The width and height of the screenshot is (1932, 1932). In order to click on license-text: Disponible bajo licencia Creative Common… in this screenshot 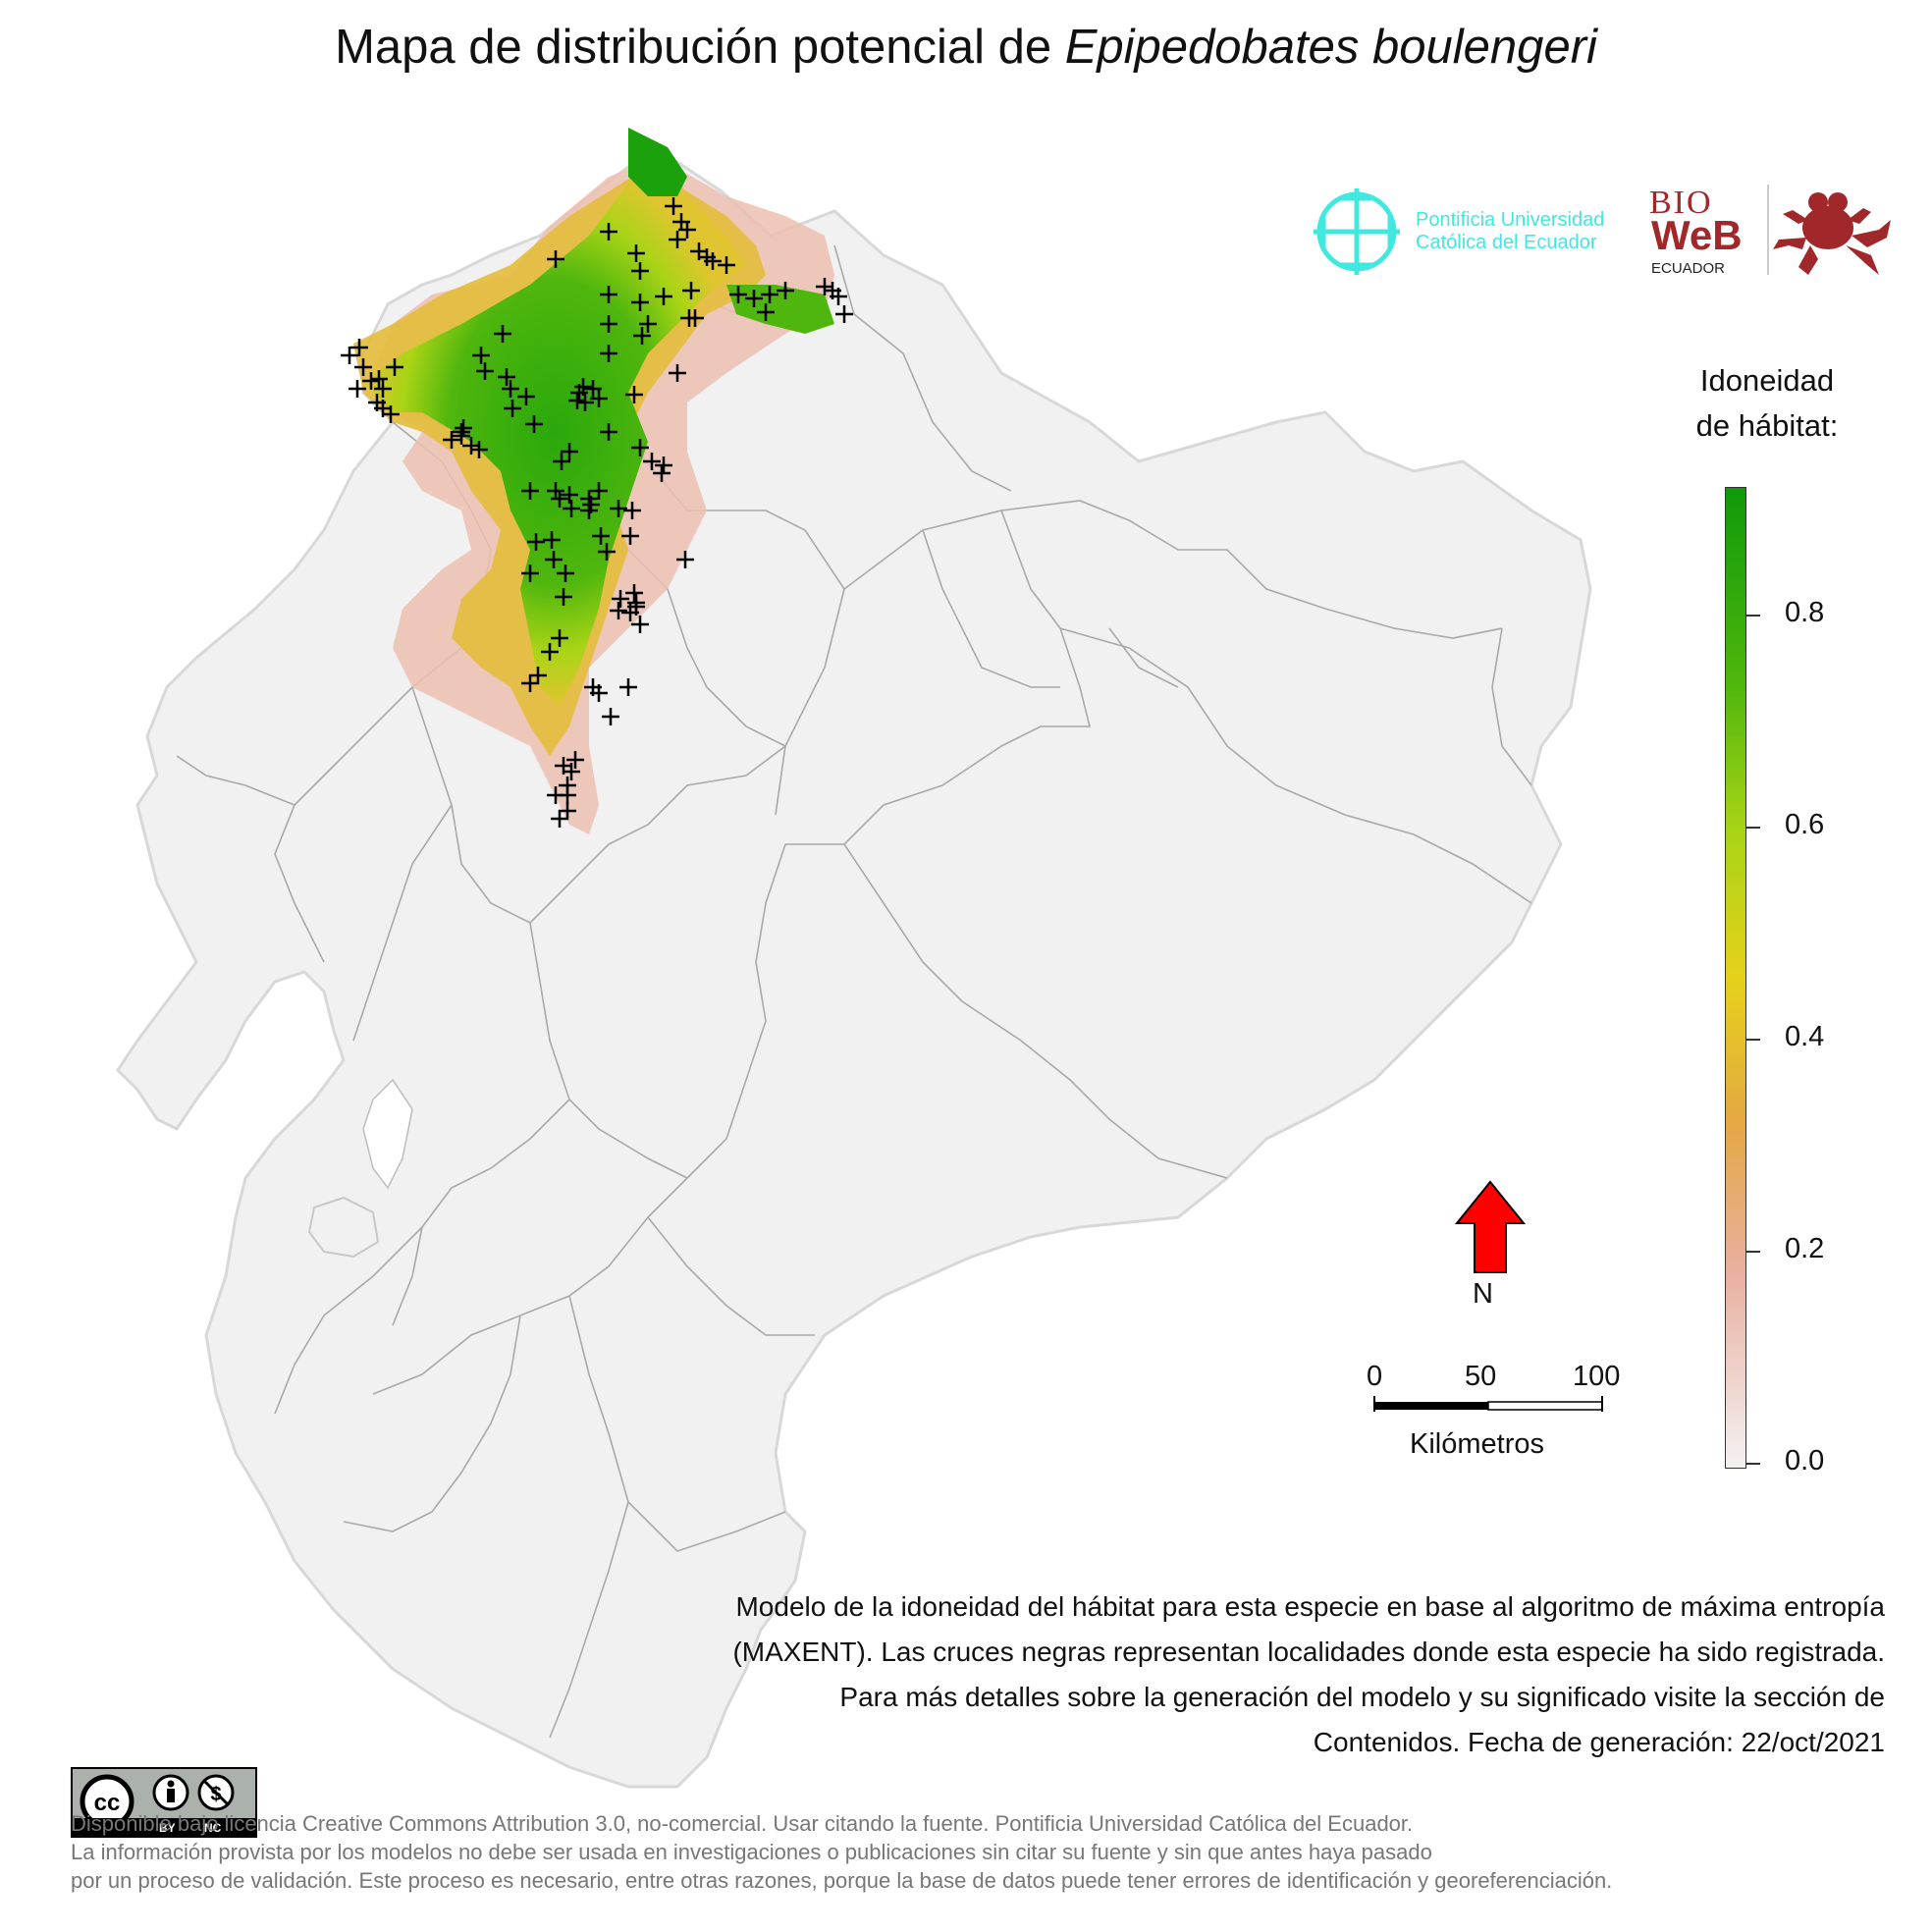, I will do `click(842, 1852)`.